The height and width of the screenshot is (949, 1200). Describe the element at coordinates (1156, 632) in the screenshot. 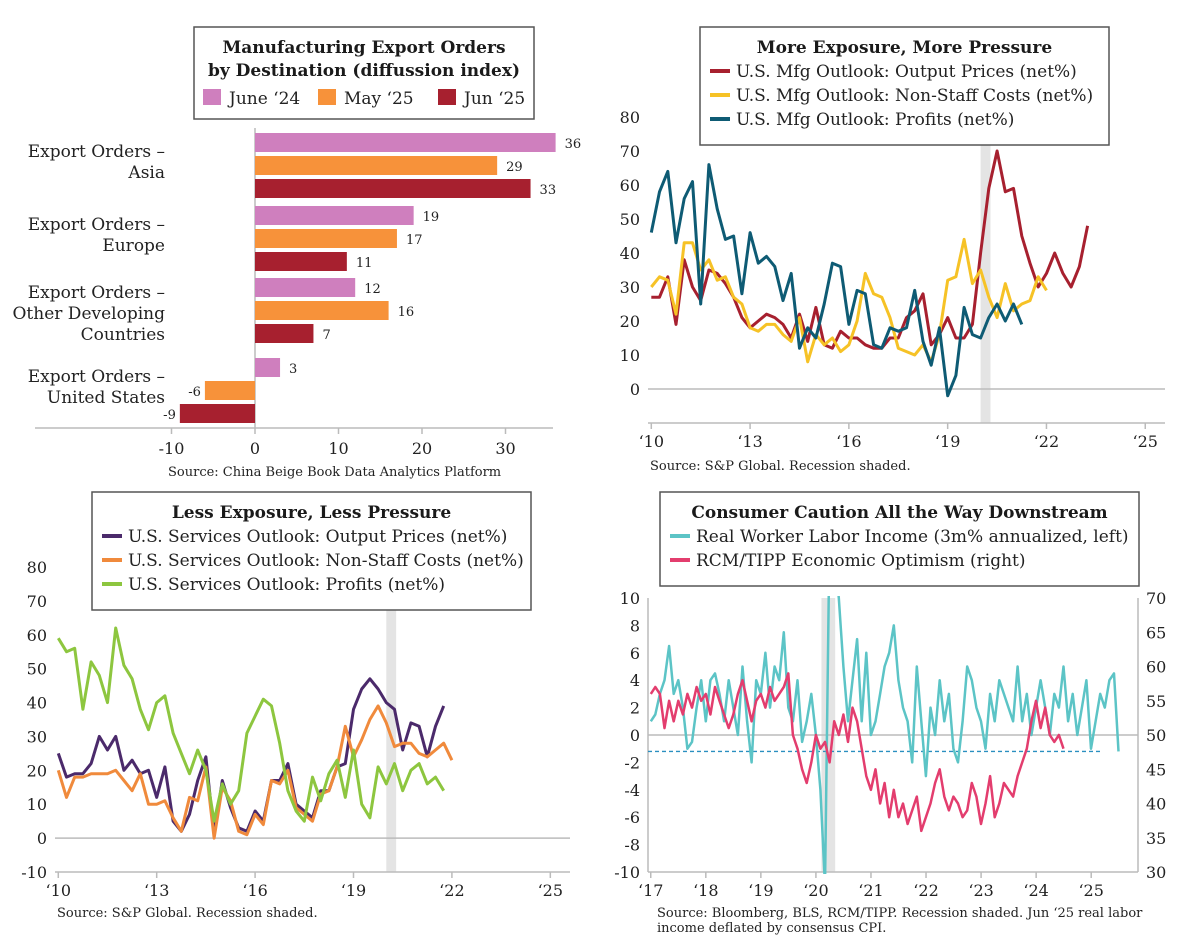

I see `y-right-tick-label: 65` at that location.